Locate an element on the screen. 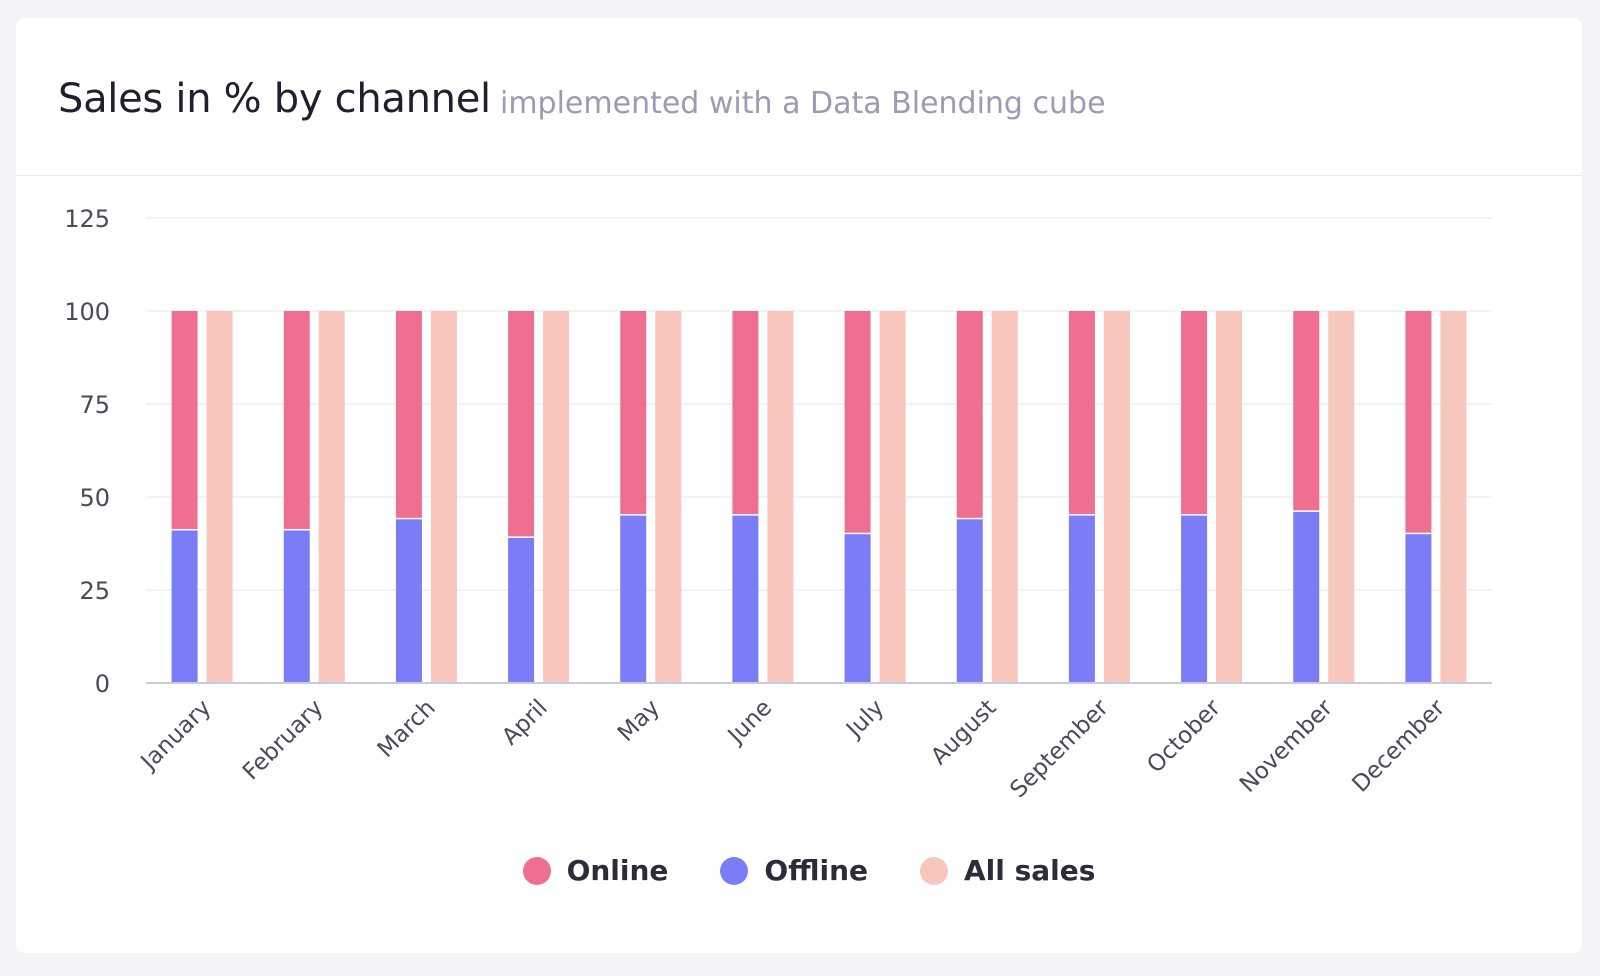  x-tick-label: March is located at coordinates (407, 729).